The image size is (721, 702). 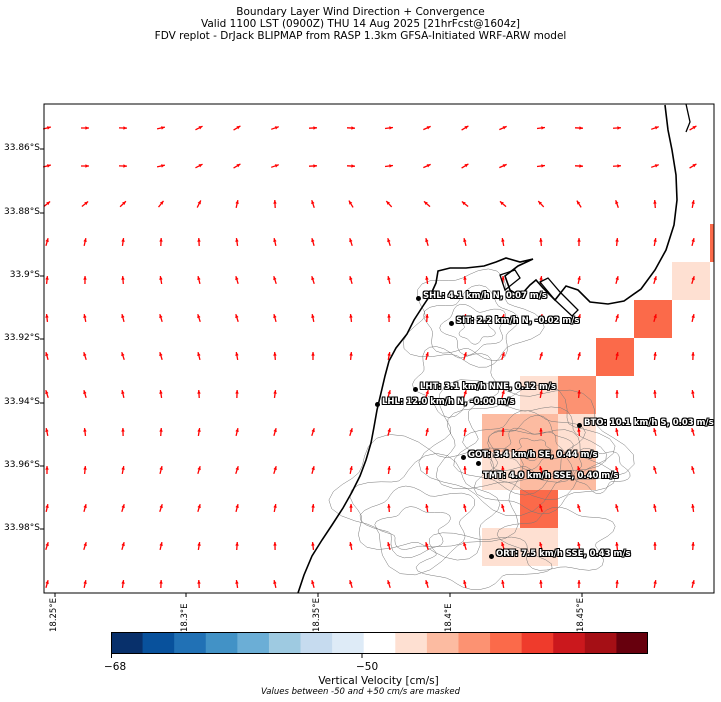 I want to click on lat-tick-label: 33.88°S, so click(x=22, y=212).